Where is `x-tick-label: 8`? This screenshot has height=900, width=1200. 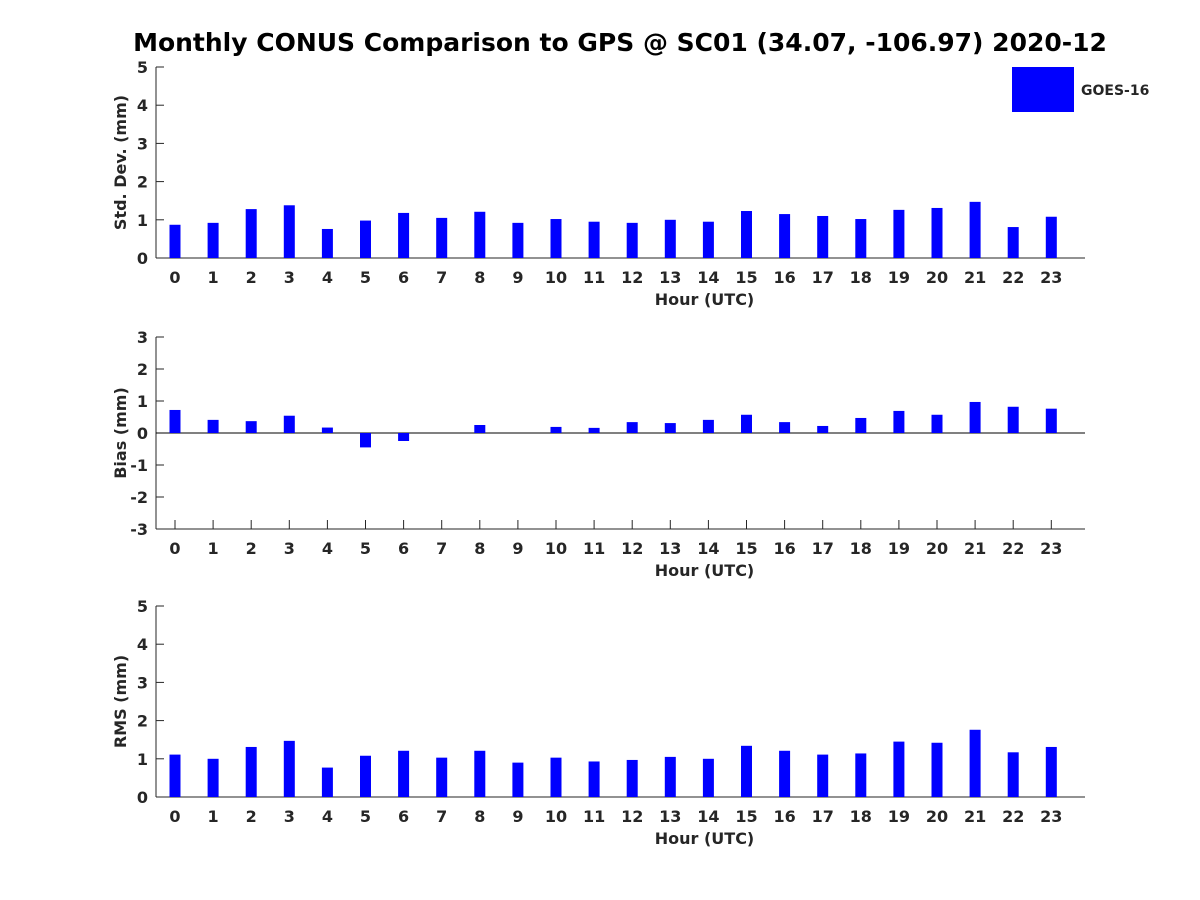
x-tick-label: 8 is located at coordinates (479, 277).